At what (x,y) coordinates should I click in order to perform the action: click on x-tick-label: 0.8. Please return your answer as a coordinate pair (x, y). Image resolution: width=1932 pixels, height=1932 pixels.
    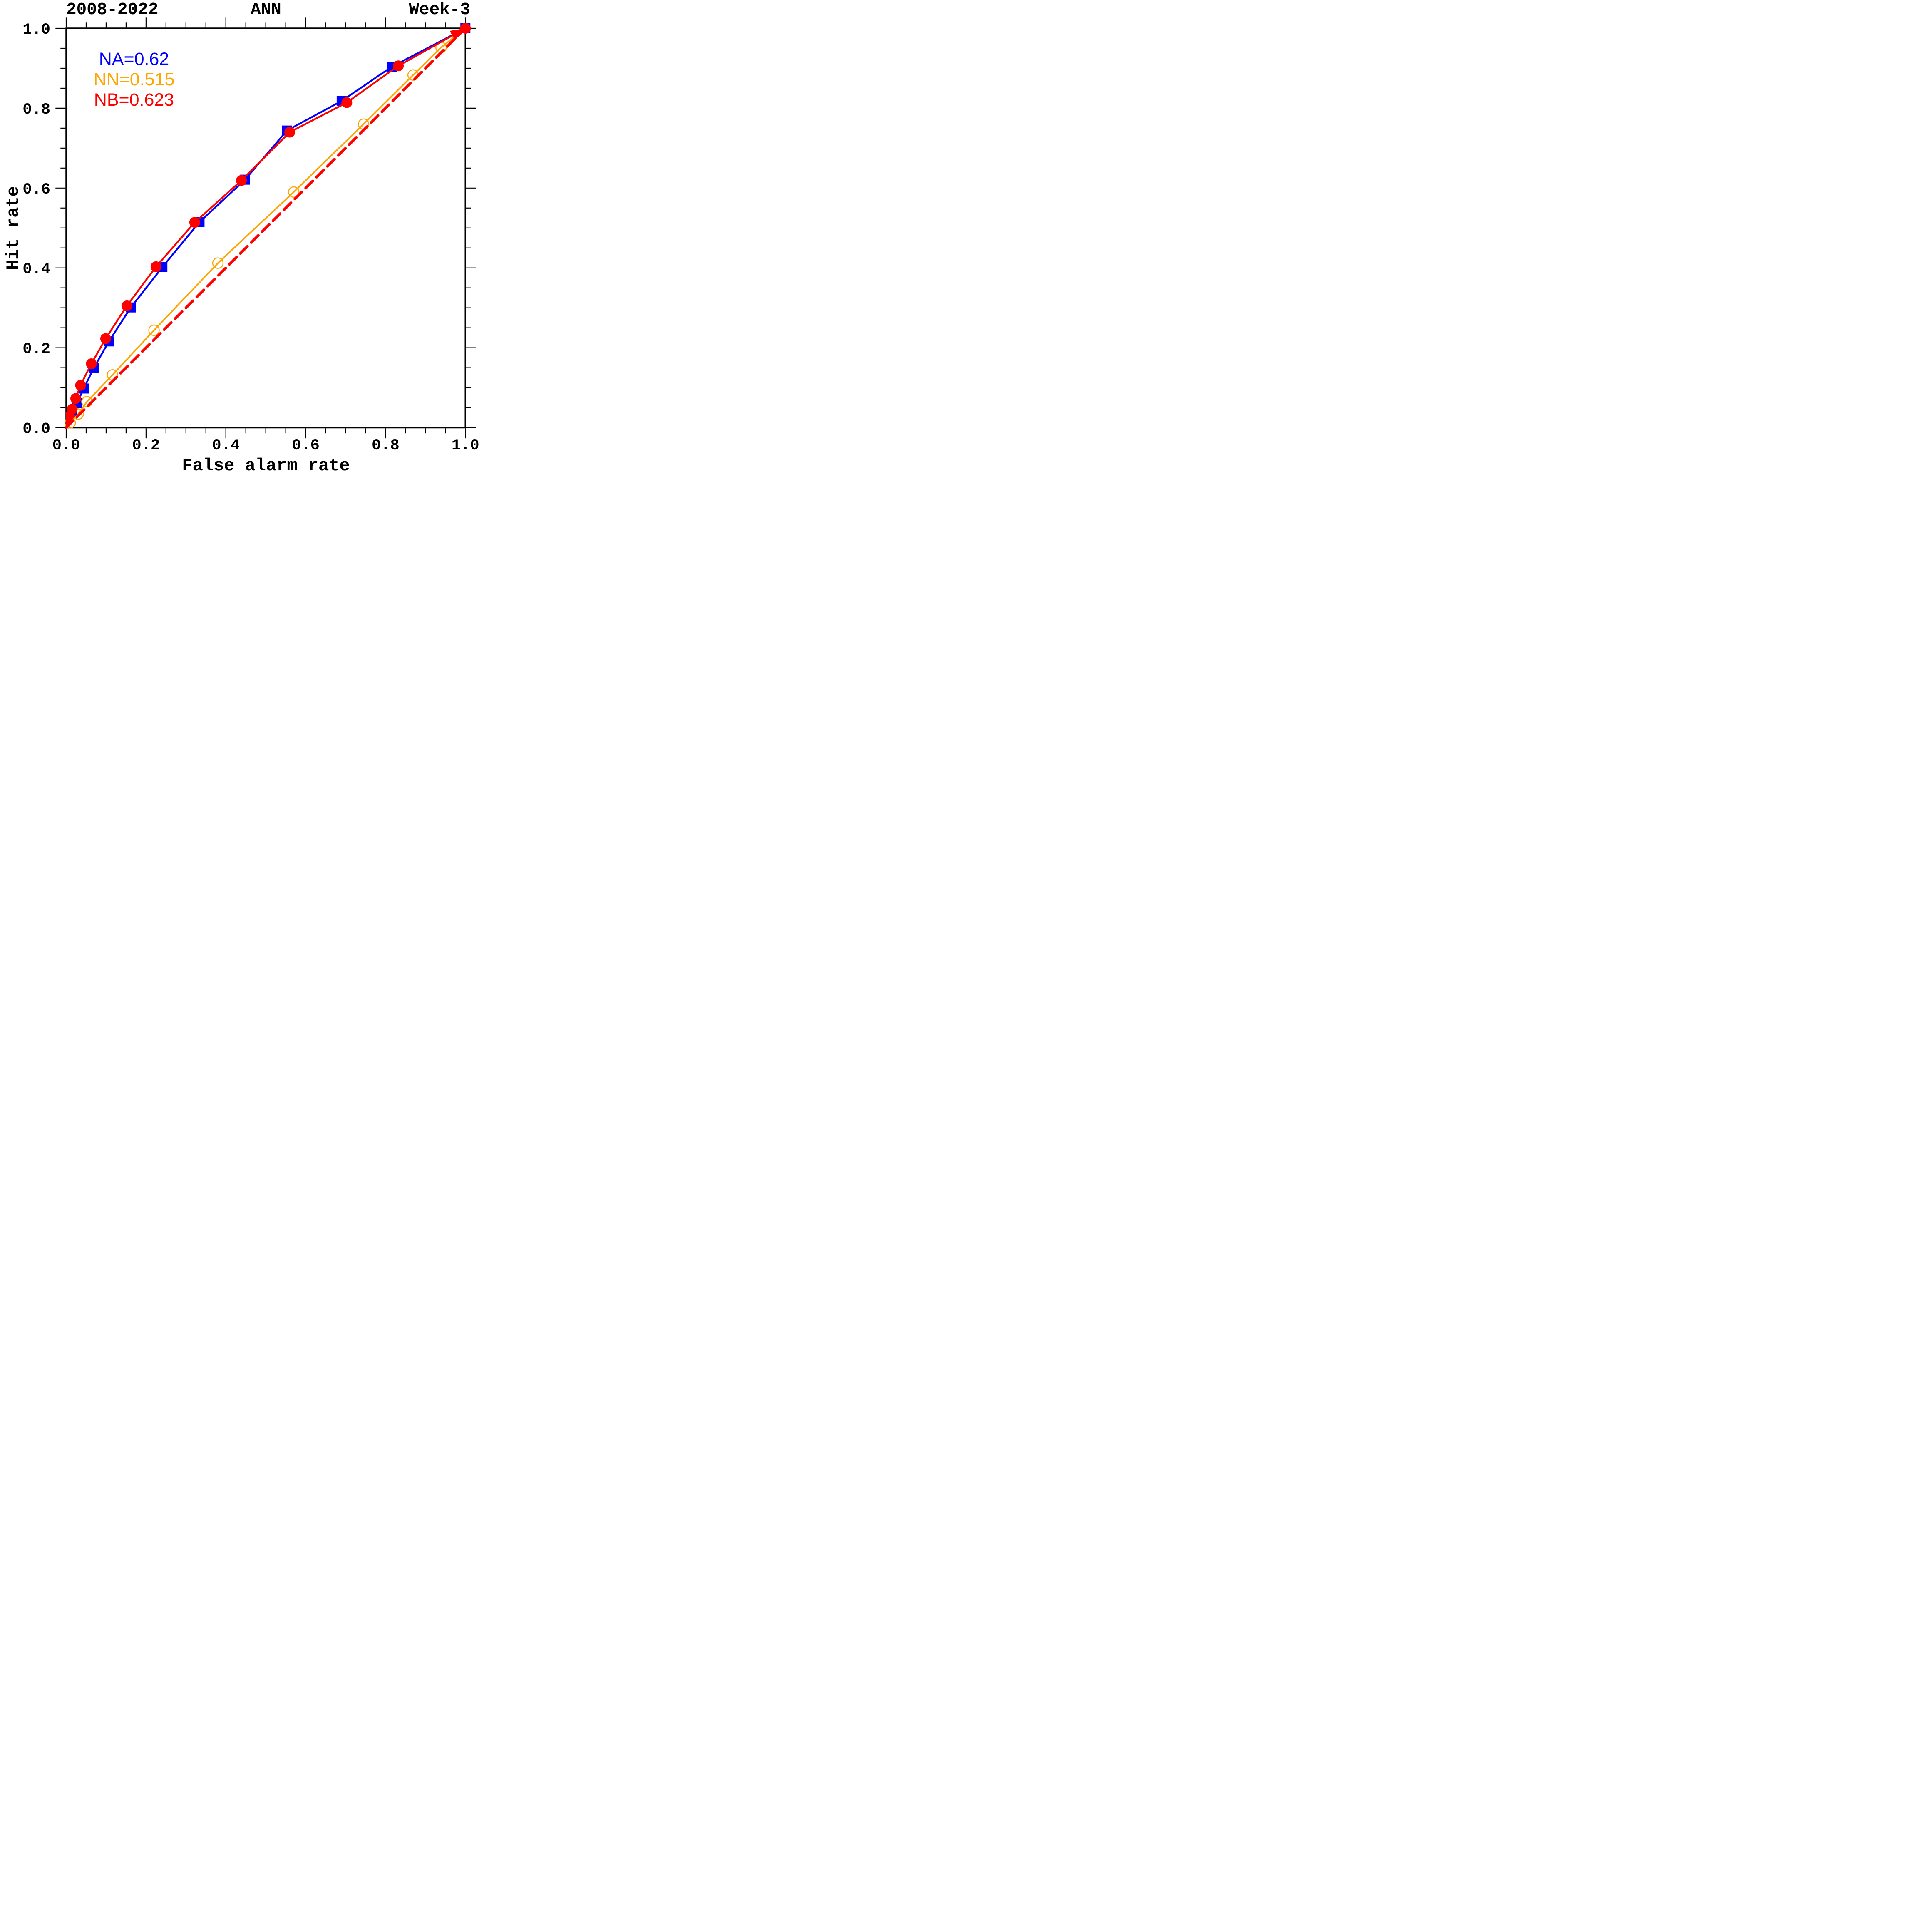
    Looking at the image, I should click on (386, 445).